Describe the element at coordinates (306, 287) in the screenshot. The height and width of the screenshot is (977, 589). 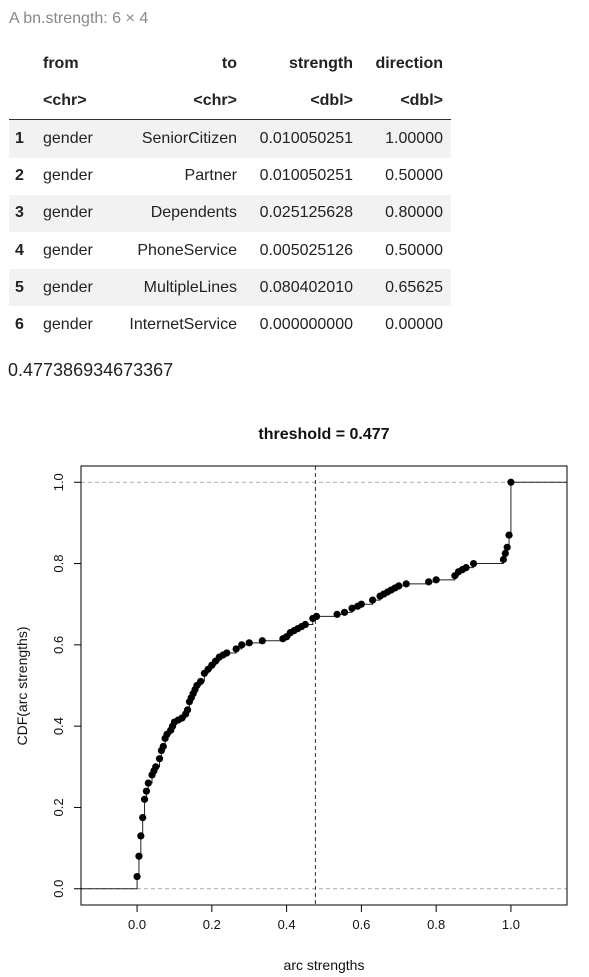
I see `cell-strength: 0.080402010` at that location.